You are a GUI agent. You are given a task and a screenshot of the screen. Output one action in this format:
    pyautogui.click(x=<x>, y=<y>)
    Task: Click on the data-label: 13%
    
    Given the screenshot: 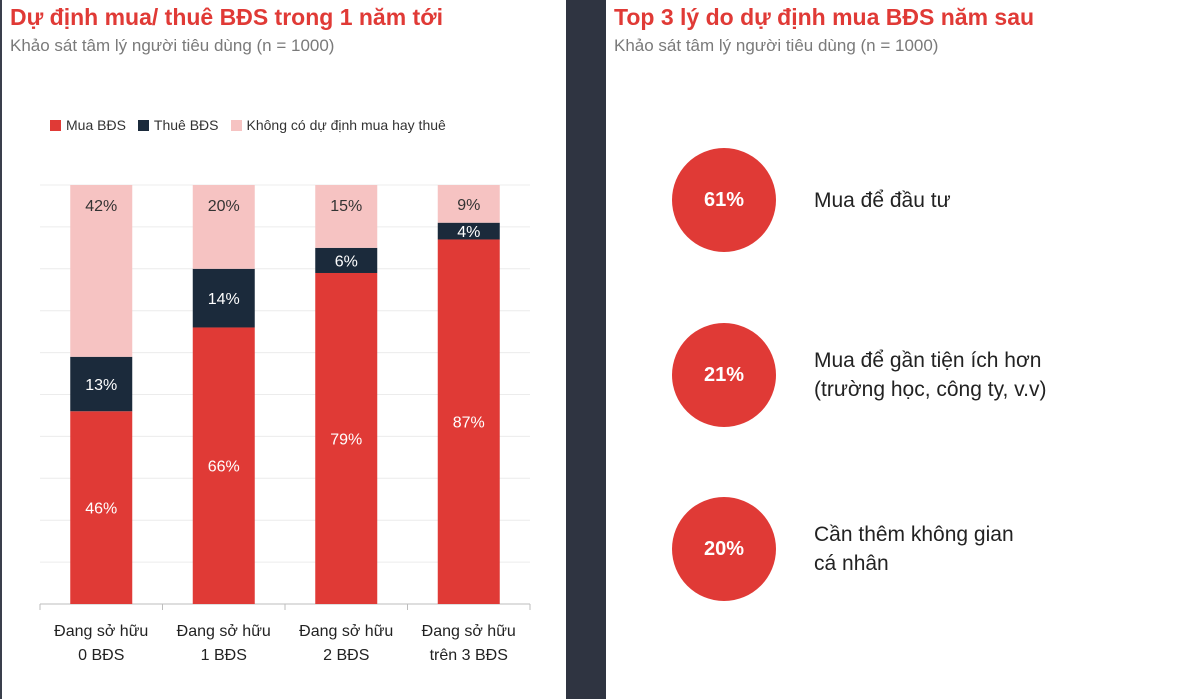 What is the action you would take?
    pyautogui.click(x=101, y=385)
    